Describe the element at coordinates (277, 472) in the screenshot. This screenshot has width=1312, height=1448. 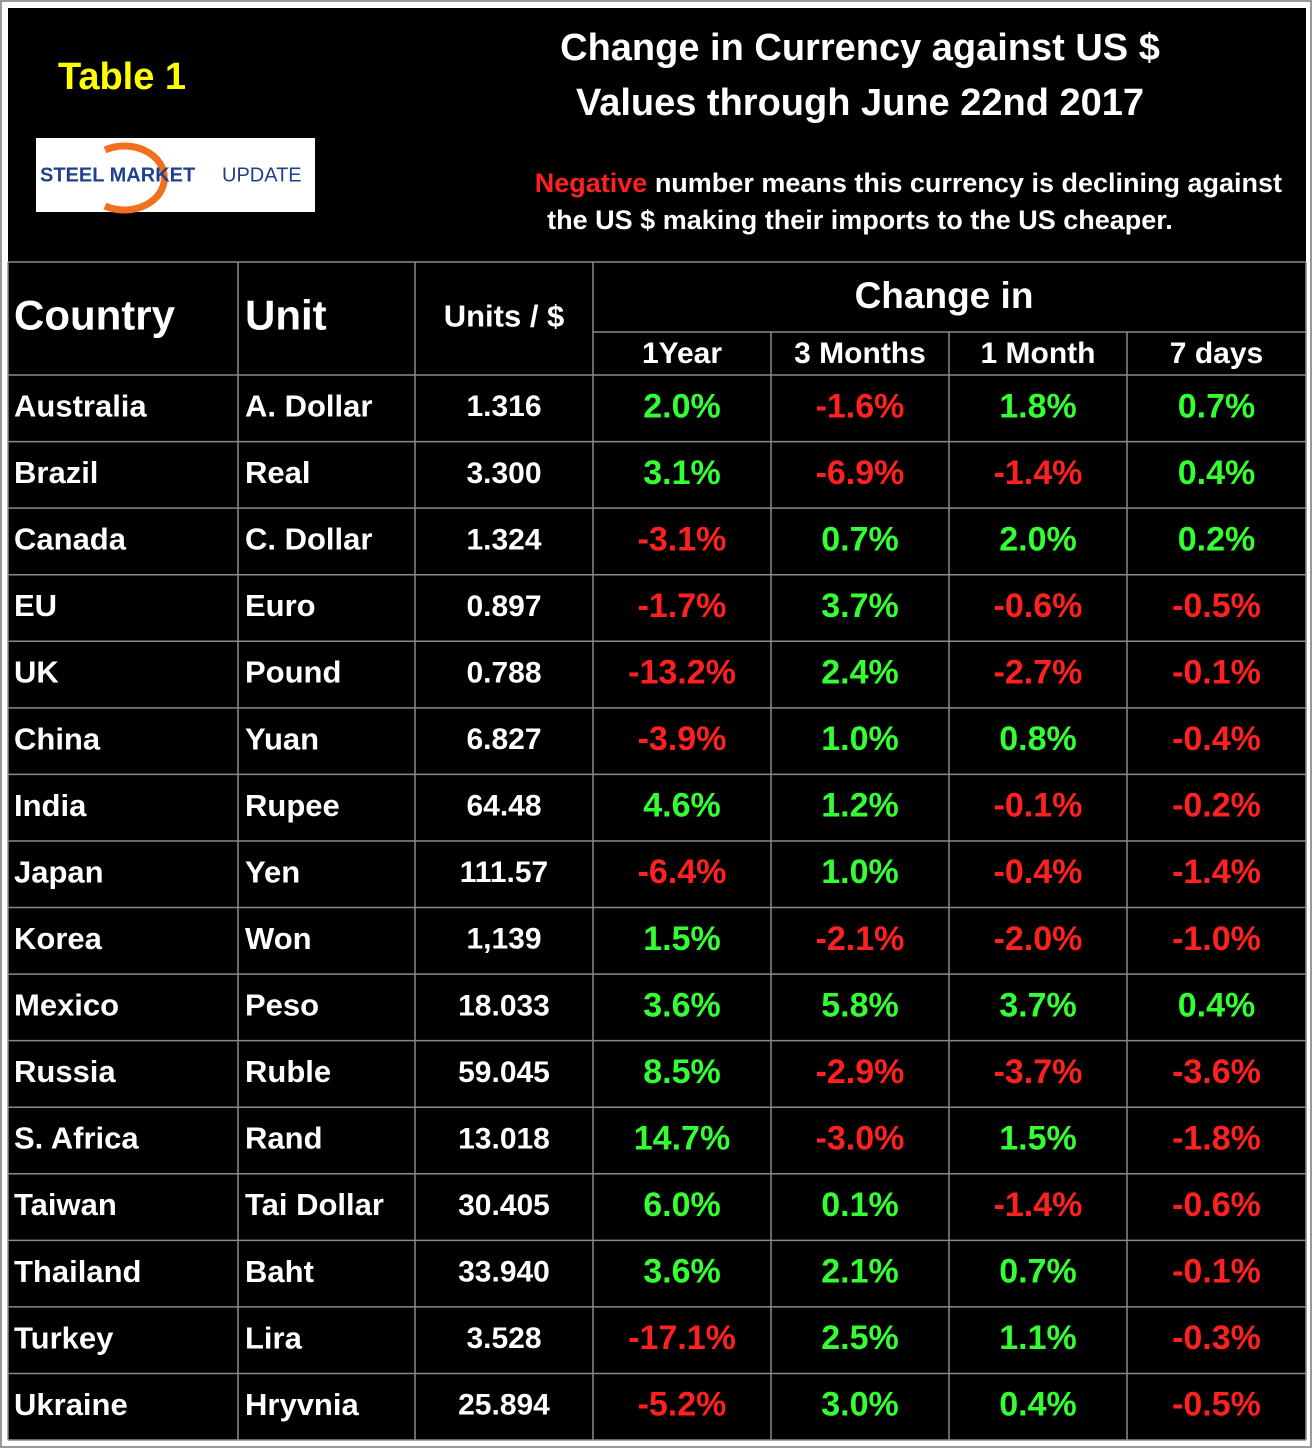
I see `unit: Real` at that location.